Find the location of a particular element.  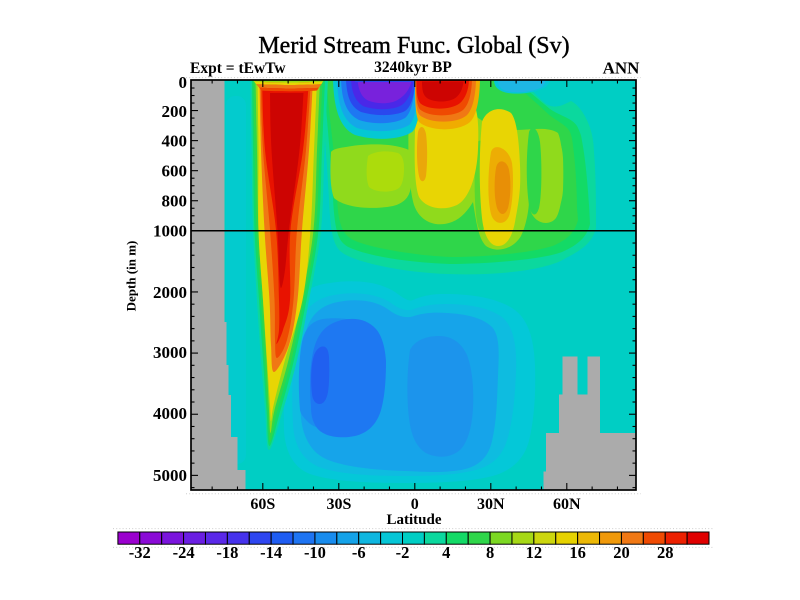

svg-text: 30S is located at coordinates (339, 504).